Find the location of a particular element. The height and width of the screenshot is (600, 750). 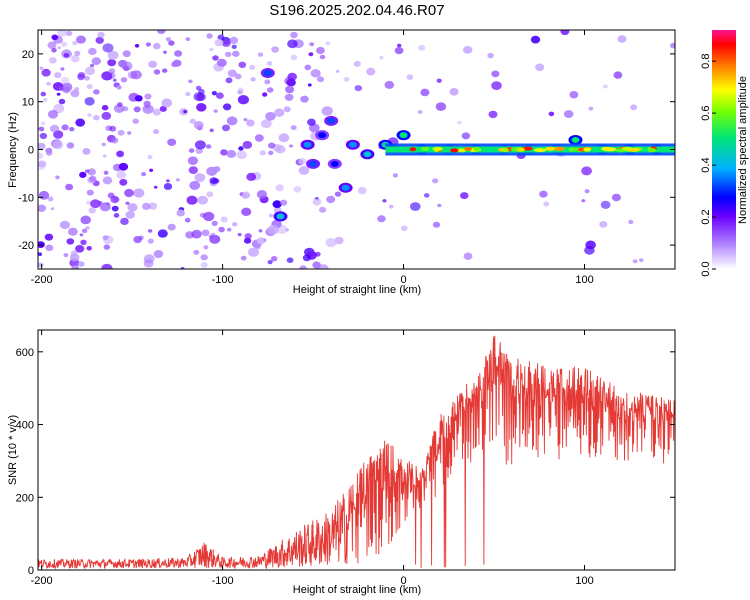

y-tick-label: 200 is located at coordinates (25, 498).